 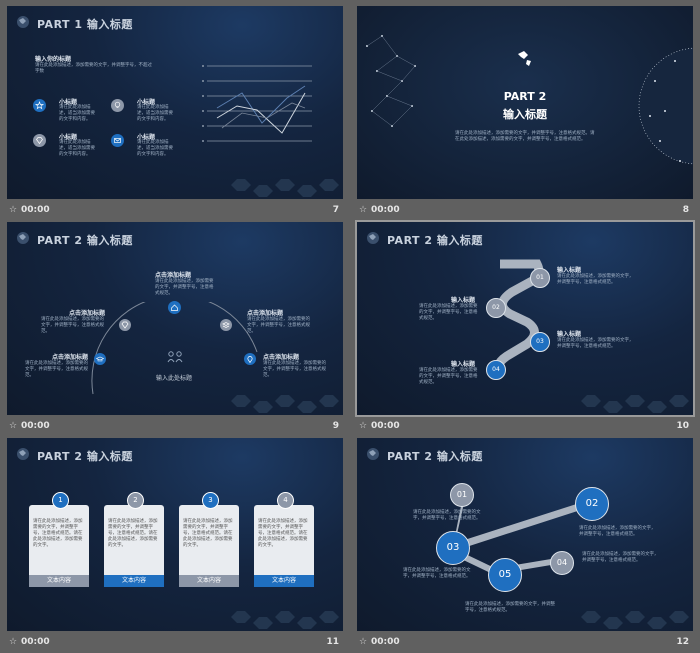 I want to click on slide-footer: ☆ 00:00 10, so click(x=525, y=427).